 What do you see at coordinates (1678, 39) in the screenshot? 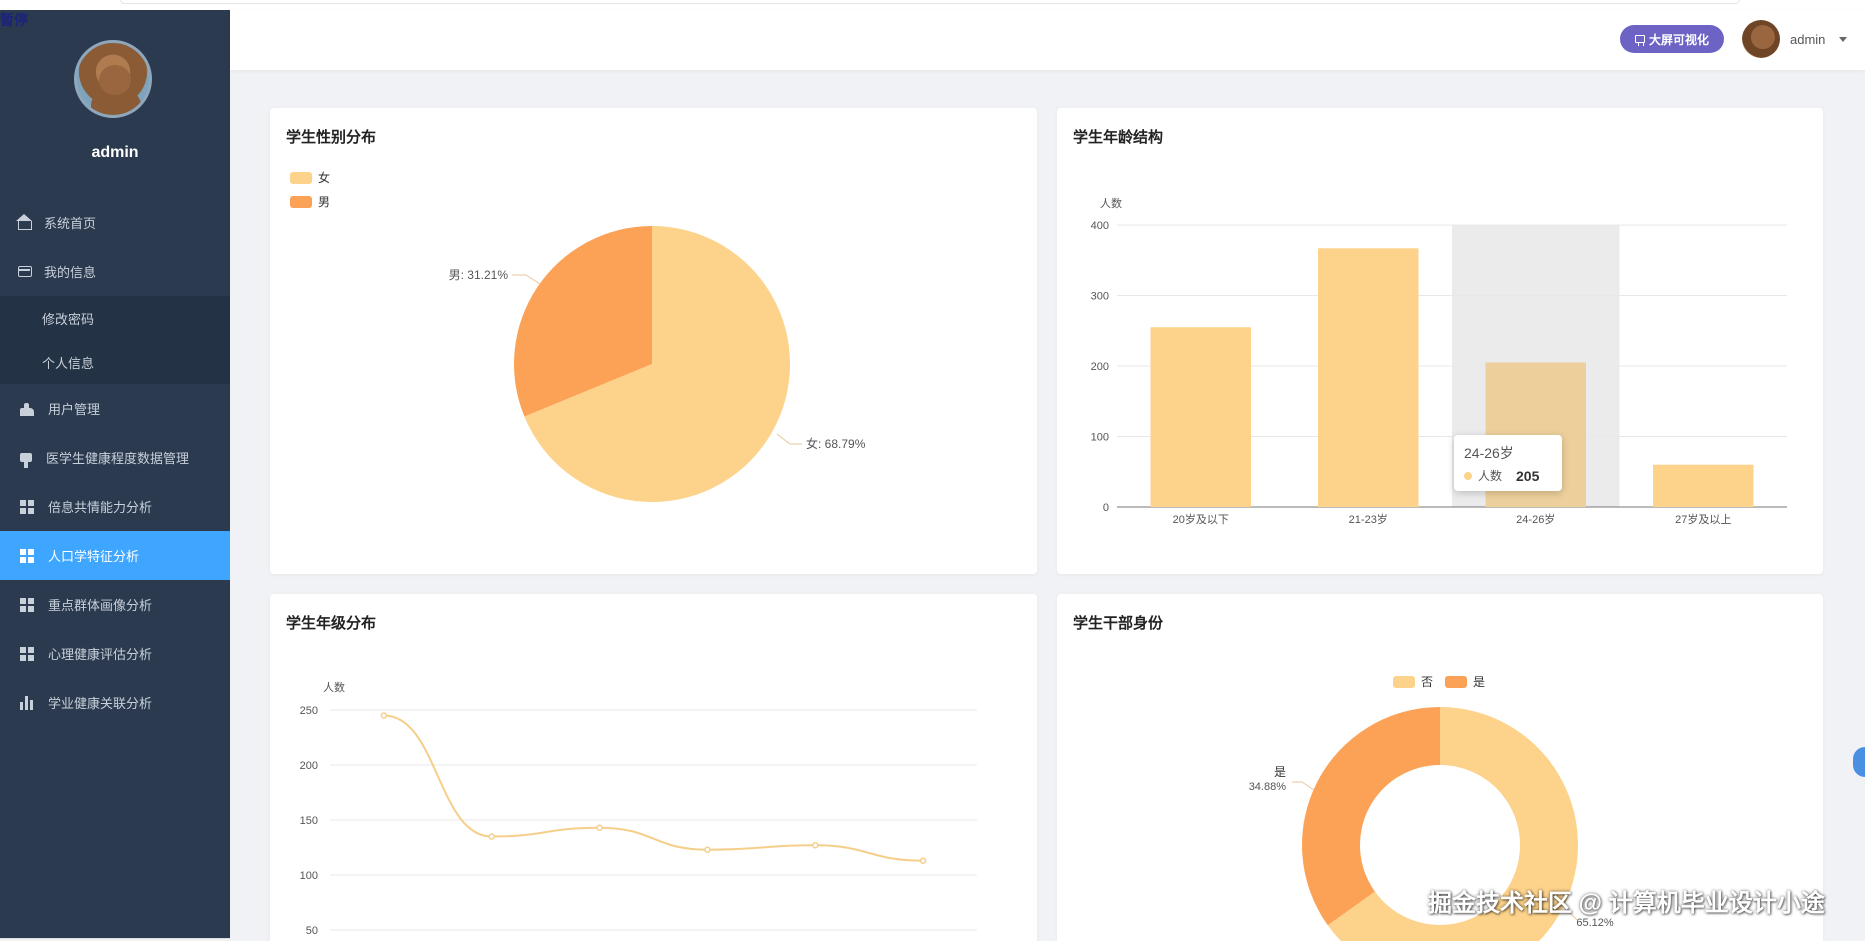
I see `viz-button-label: 大屏可视化` at bounding box center [1678, 39].